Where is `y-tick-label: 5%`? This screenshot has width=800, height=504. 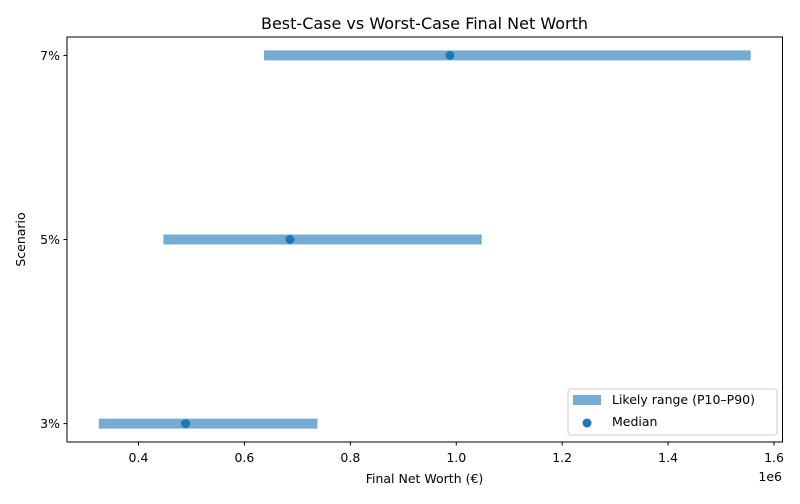
y-tick-label: 5% is located at coordinates (50, 239).